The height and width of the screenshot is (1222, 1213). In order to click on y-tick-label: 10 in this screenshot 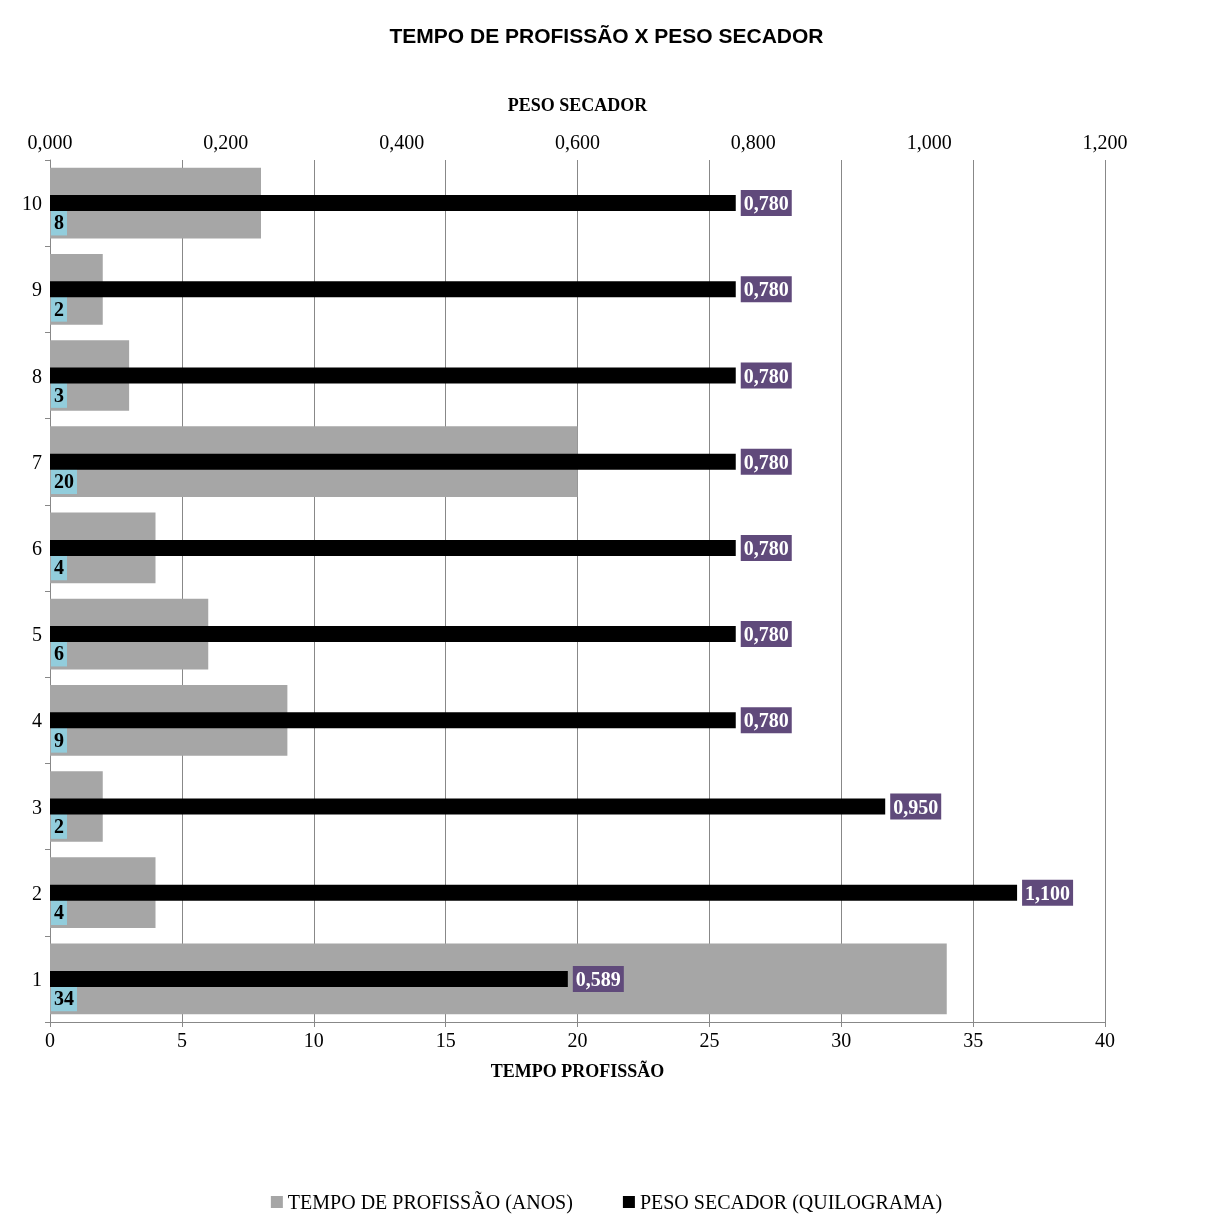, I will do `click(32, 203)`.